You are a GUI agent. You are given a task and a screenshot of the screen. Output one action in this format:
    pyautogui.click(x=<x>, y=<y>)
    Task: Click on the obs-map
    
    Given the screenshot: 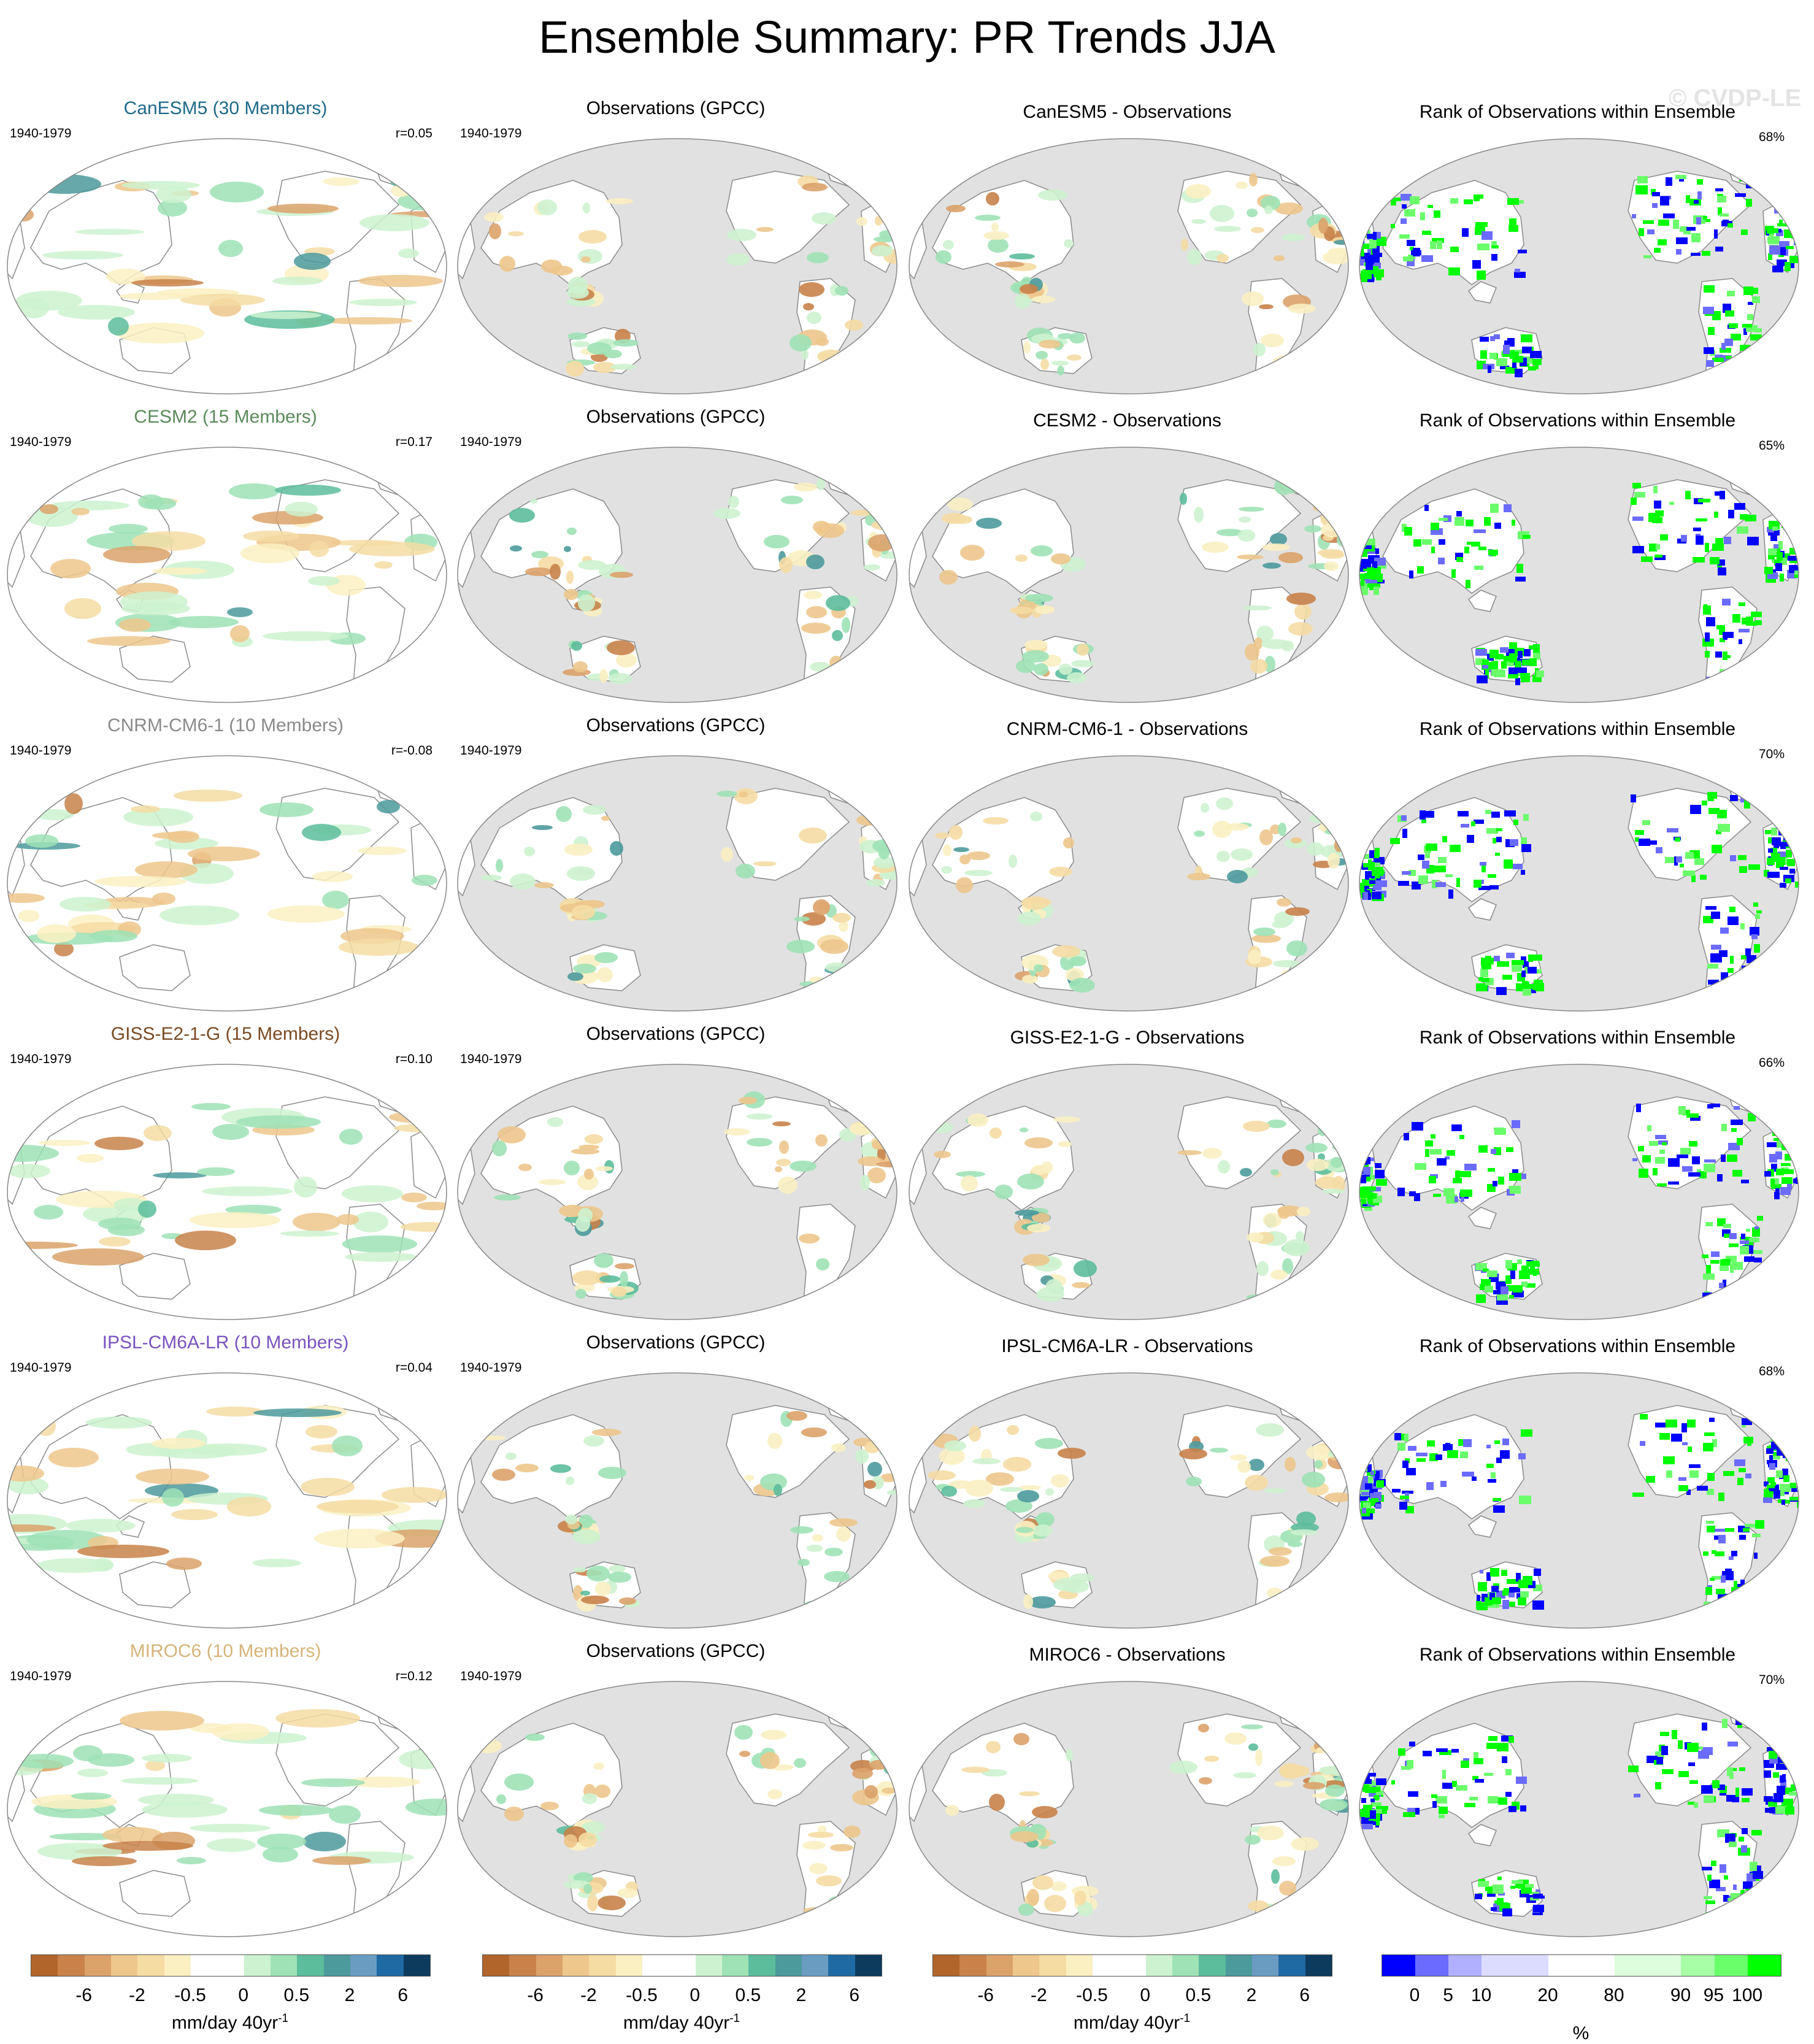 What is the action you would take?
    pyautogui.click(x=677, y=575)
    